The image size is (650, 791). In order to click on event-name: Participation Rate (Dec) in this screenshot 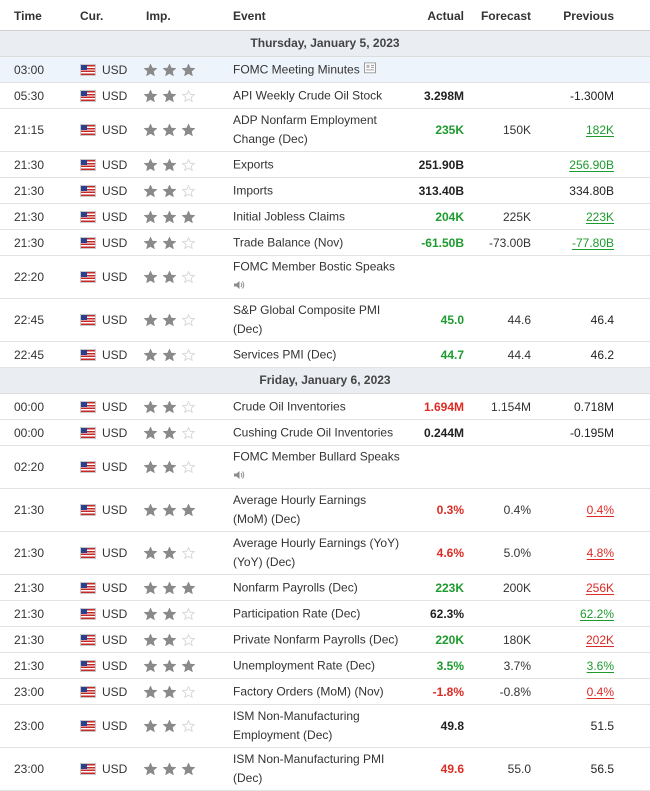, I will do `click(318, 613)`.